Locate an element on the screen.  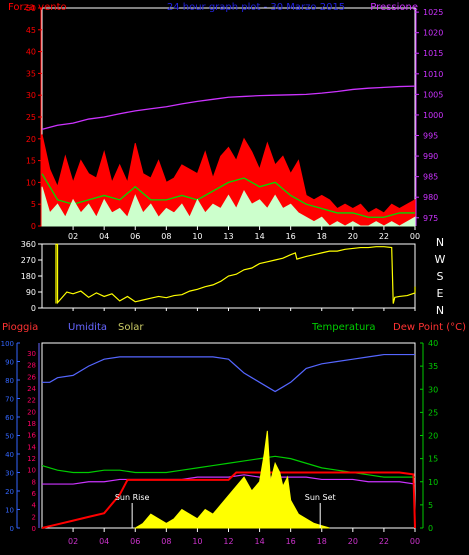
humidity-tick-label: 8 is located at coordinates (34, 482).